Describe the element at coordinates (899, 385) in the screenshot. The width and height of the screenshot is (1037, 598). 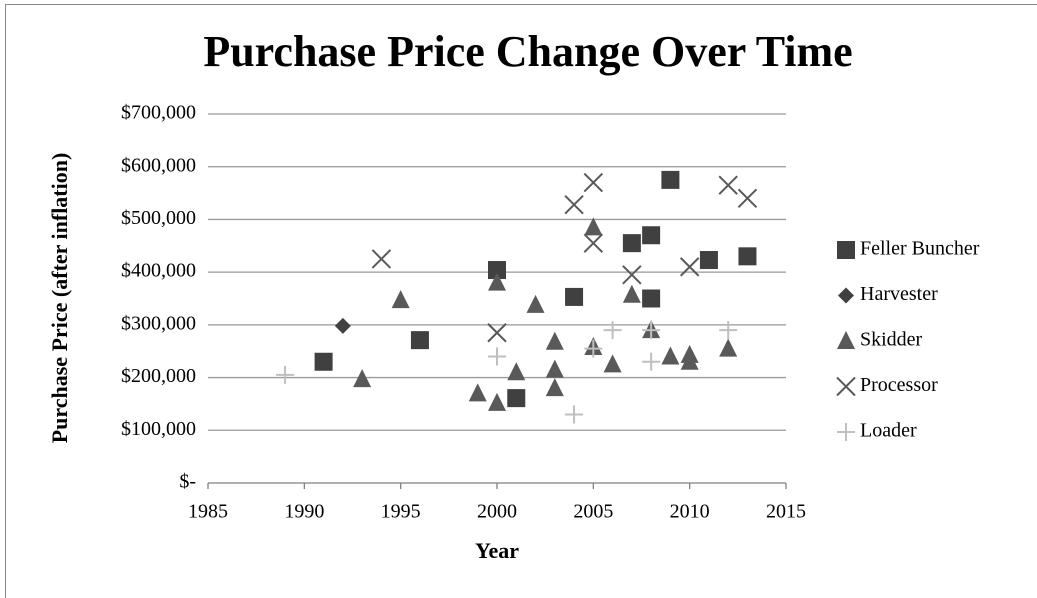
I see `legend-label: Processor` at that location.